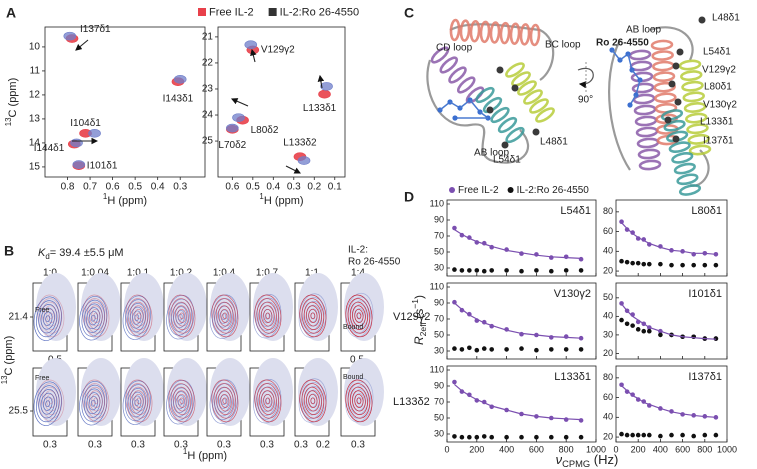 The width and height of the screenshot is (757, 469). I want to click on kd-label-part: K, so click(42, 253).